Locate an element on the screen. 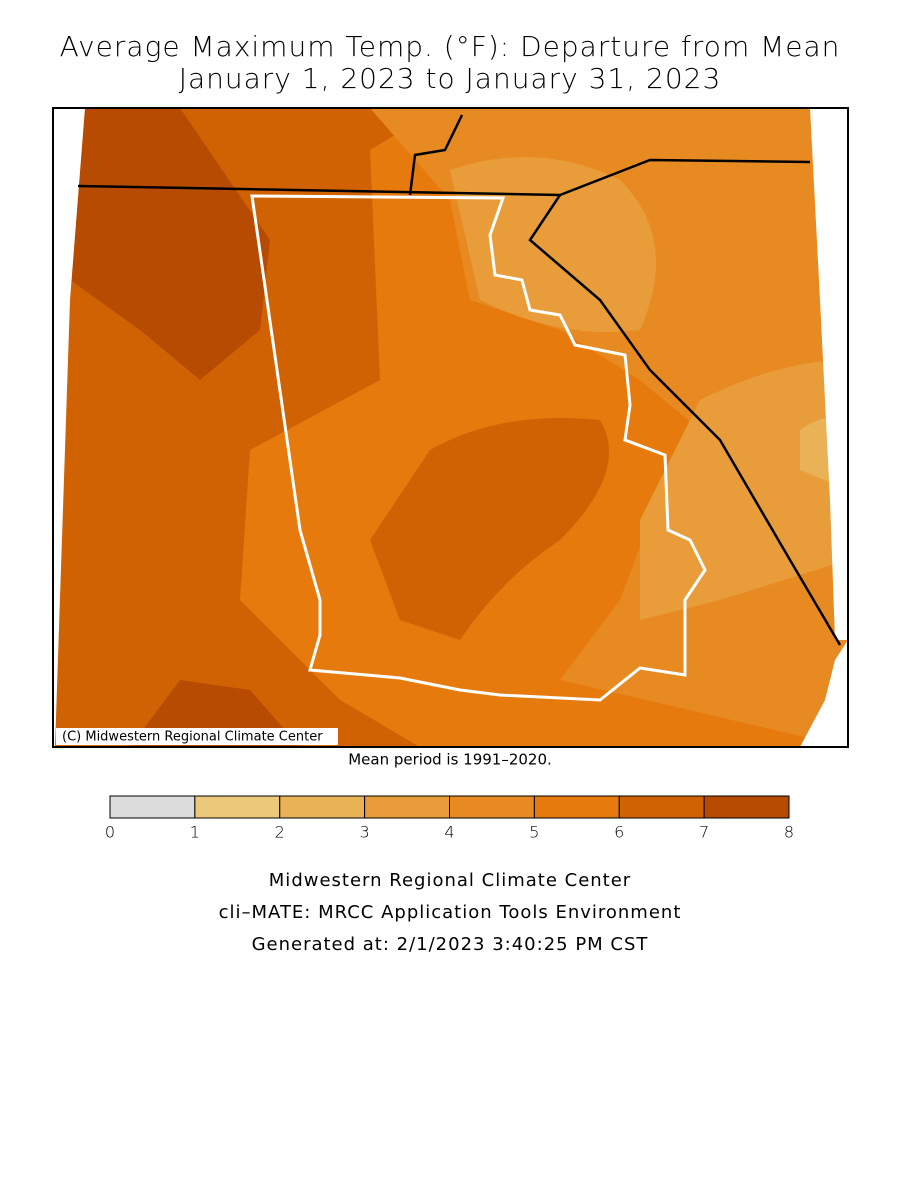 This screenshot has height=1200, width=900. legend-tick-label: 3 is located at coordinates (365, 832).